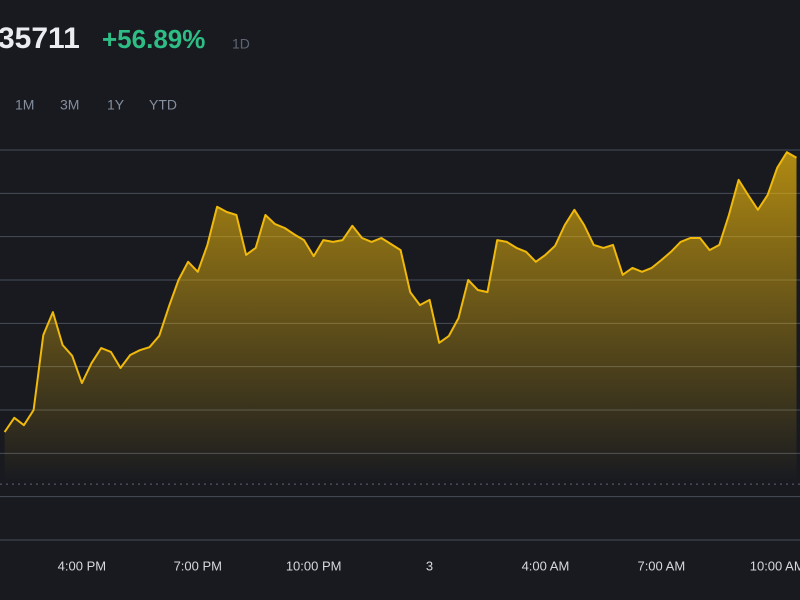 Image resolution: width=800 pixels, height=600 pixels. Describe the element at coordinates (40, 38) in the screenshot. I see `price: 35711` at that location.